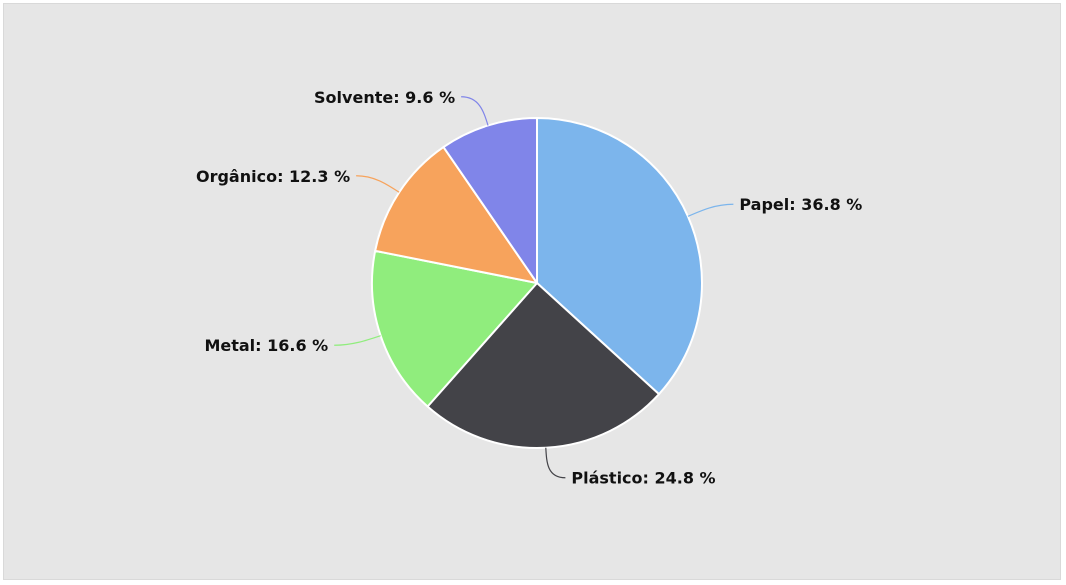 Image resolution: width=1066 pixels, height=585 pixels. I want to click on pie-slice-metal, so click(454, 328).